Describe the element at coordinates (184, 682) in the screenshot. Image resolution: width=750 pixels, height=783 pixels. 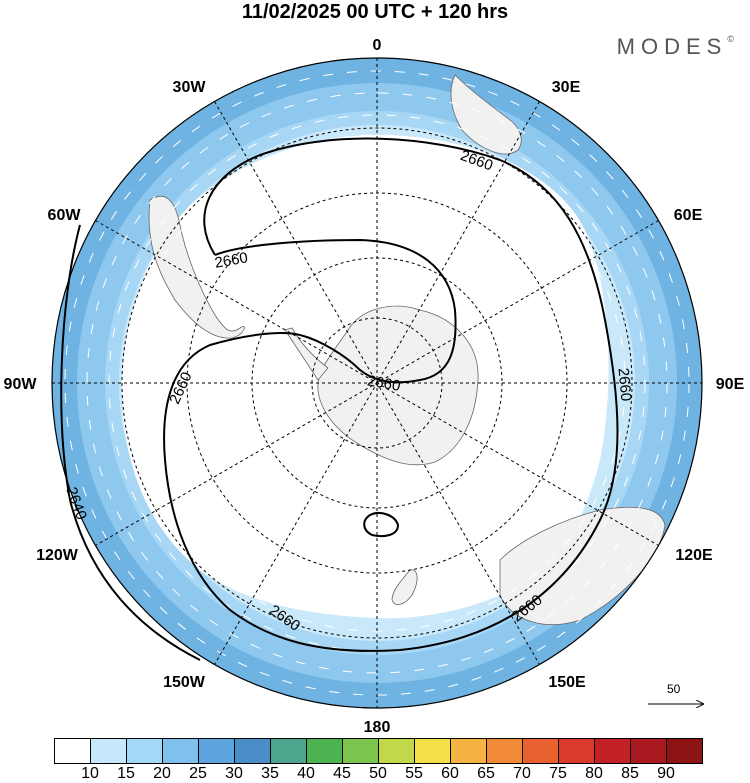
I see `lon-label-150w: 150W` at that location.